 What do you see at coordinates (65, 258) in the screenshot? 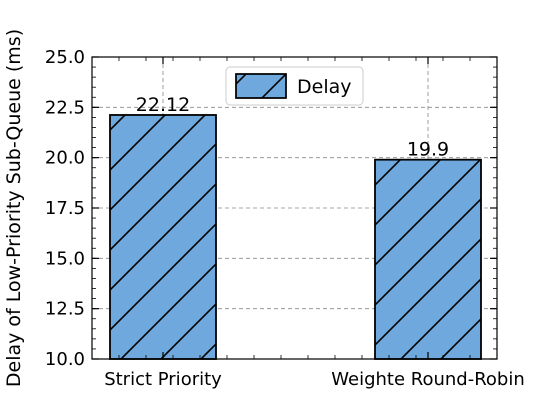
I see `y-tick-label: 15.0` at bounding box center [65, 258].